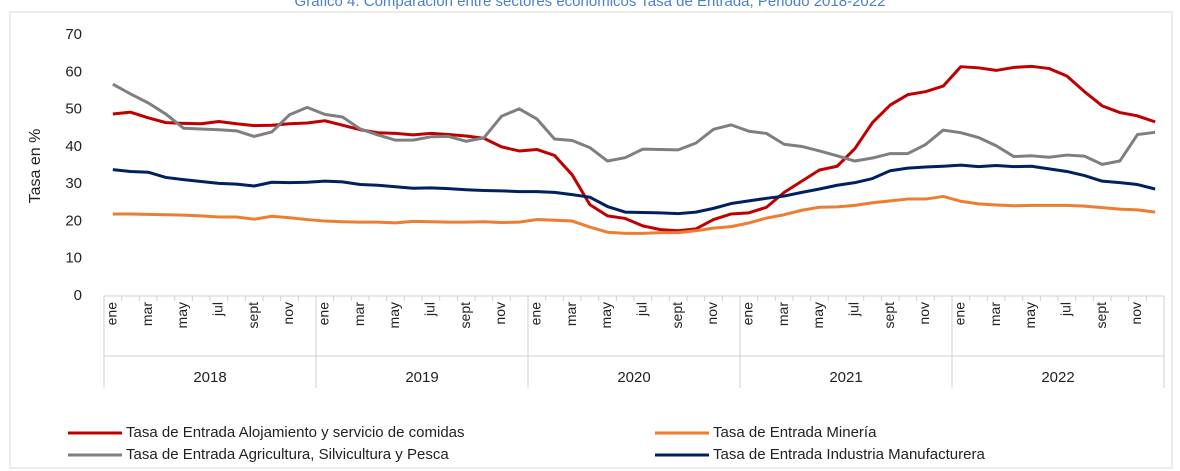 The height and width of the screenshot is (471, 1180). Describe the element at coordinates (73, 146) in the screenshot. I see `y-tick-label: 40` at that location.